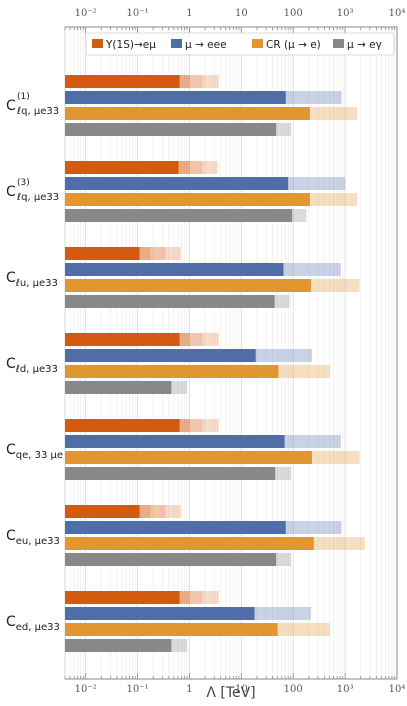 This screenshot has height=706, width=407. I want to click on x-axis-label: Λ [TeV], so click(230, 693).